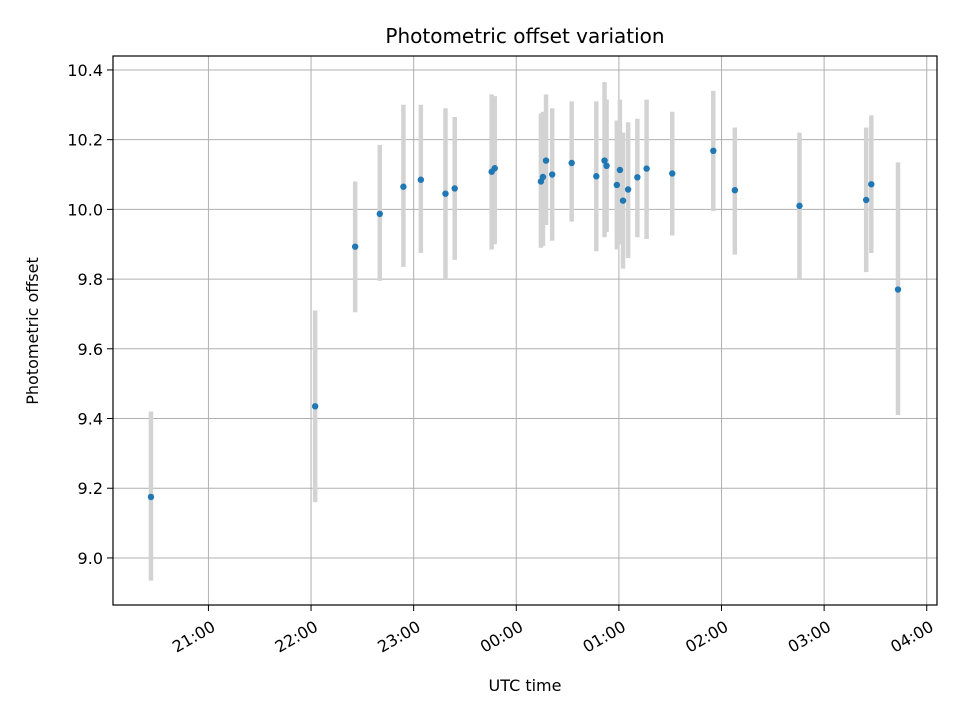  I want to click on x-axis-label: UTC time, so click(525, 685).